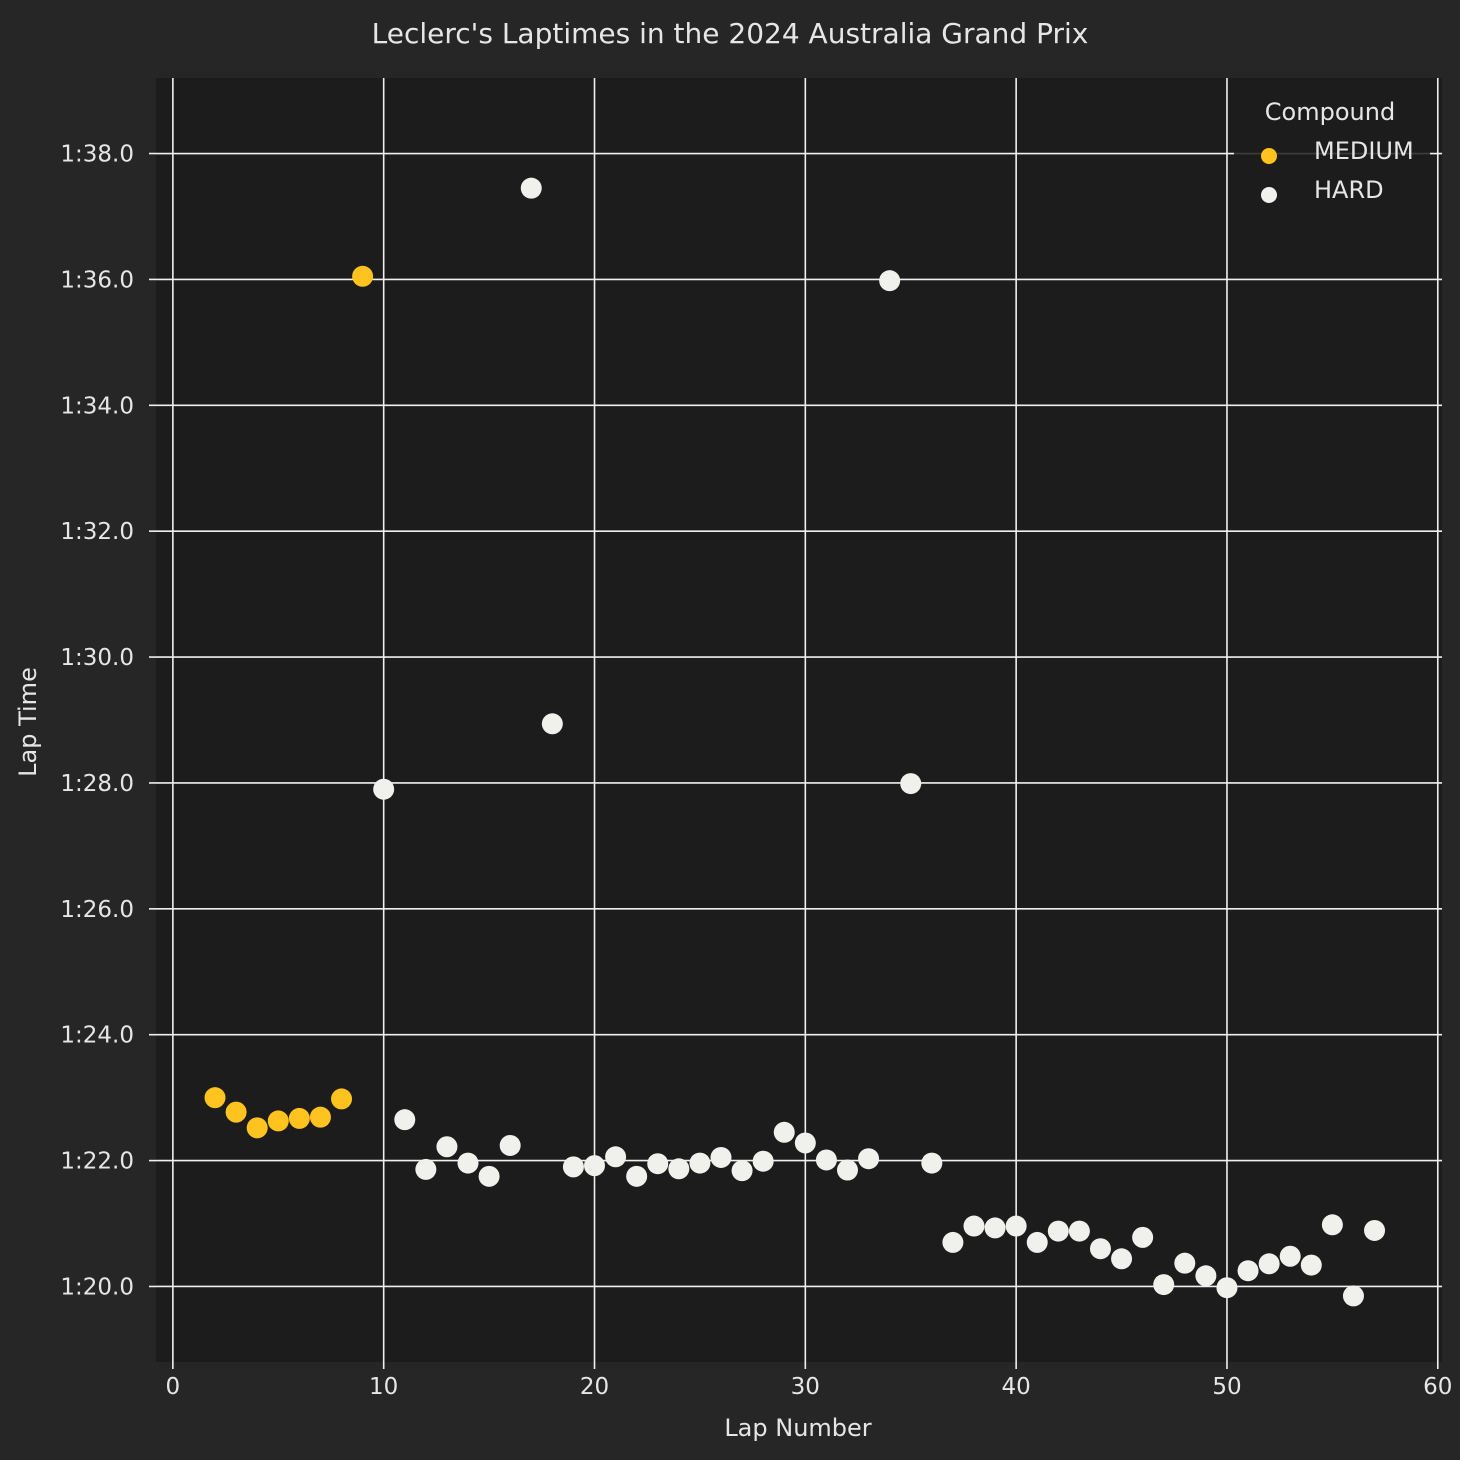  Describe the element at coordinates (1269, 195) in the screenshot. I see `legend-marker-hard` at that location.